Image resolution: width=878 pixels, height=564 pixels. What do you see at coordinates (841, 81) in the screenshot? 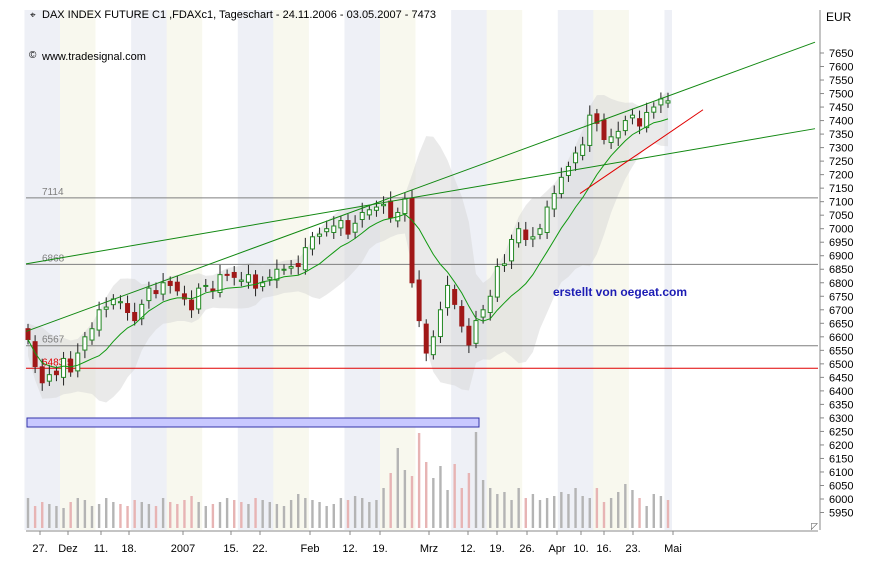
I see `y-tick-label: 7550` at bounding box center [841, 81].